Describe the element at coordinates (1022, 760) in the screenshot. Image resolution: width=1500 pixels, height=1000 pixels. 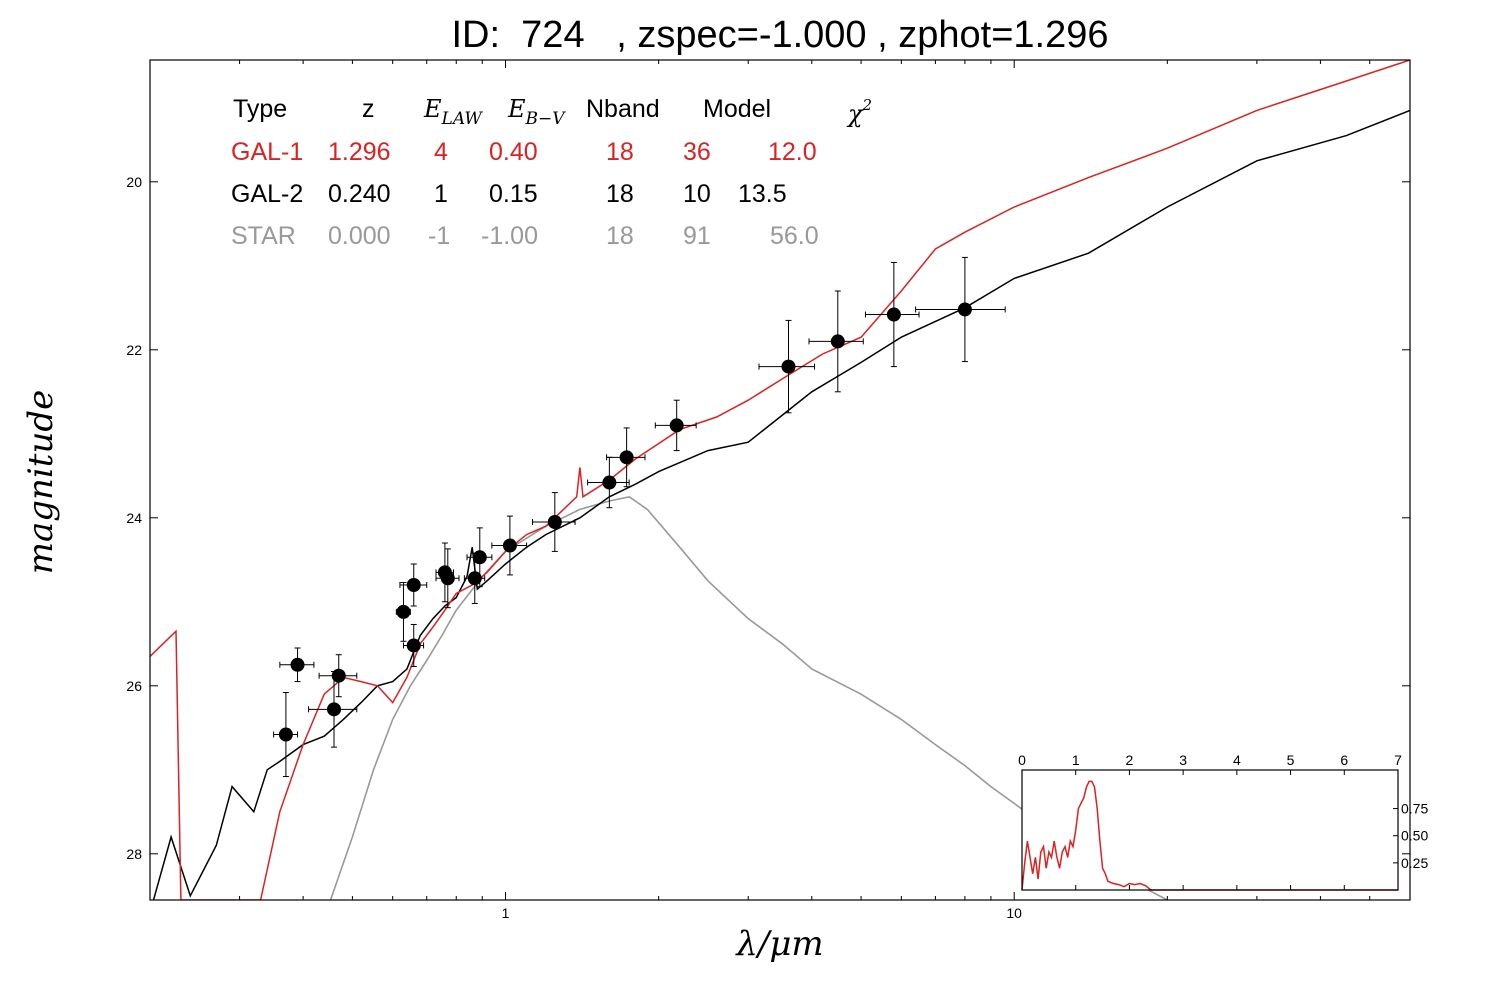
I see `inset-x-tick-label: 0` at that location.